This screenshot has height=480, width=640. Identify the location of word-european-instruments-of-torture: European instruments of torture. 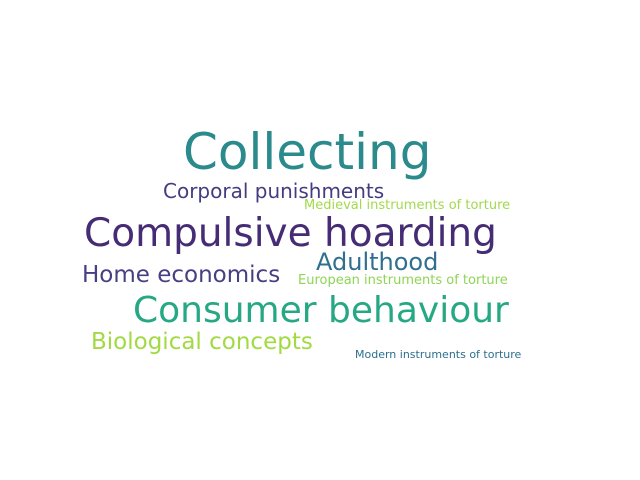
(403, 280).